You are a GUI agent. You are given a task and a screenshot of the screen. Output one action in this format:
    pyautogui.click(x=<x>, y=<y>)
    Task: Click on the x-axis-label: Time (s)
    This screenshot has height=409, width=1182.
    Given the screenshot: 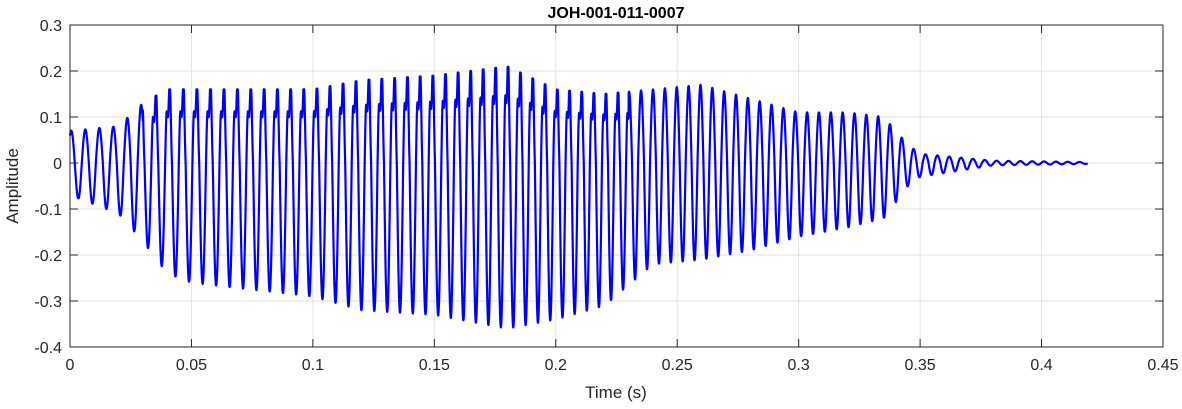 What is the action you would take?
    pyautogui.click(x=616, y=392)
    